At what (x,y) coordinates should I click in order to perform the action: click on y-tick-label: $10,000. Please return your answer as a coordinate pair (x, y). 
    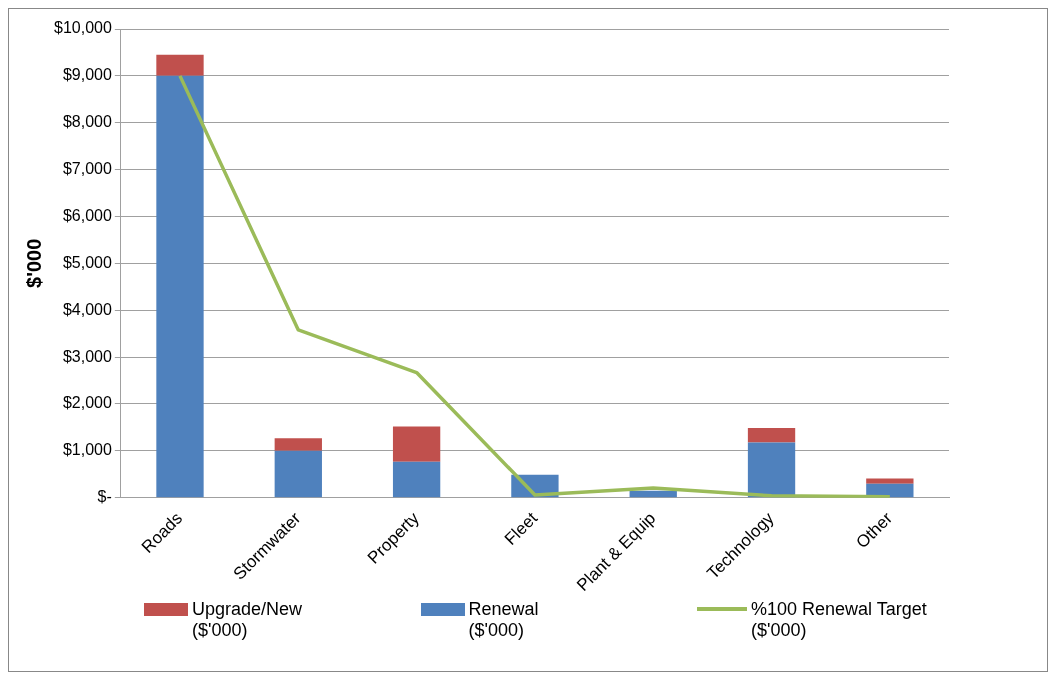
    Looking at the image, I should click on (82, 28).